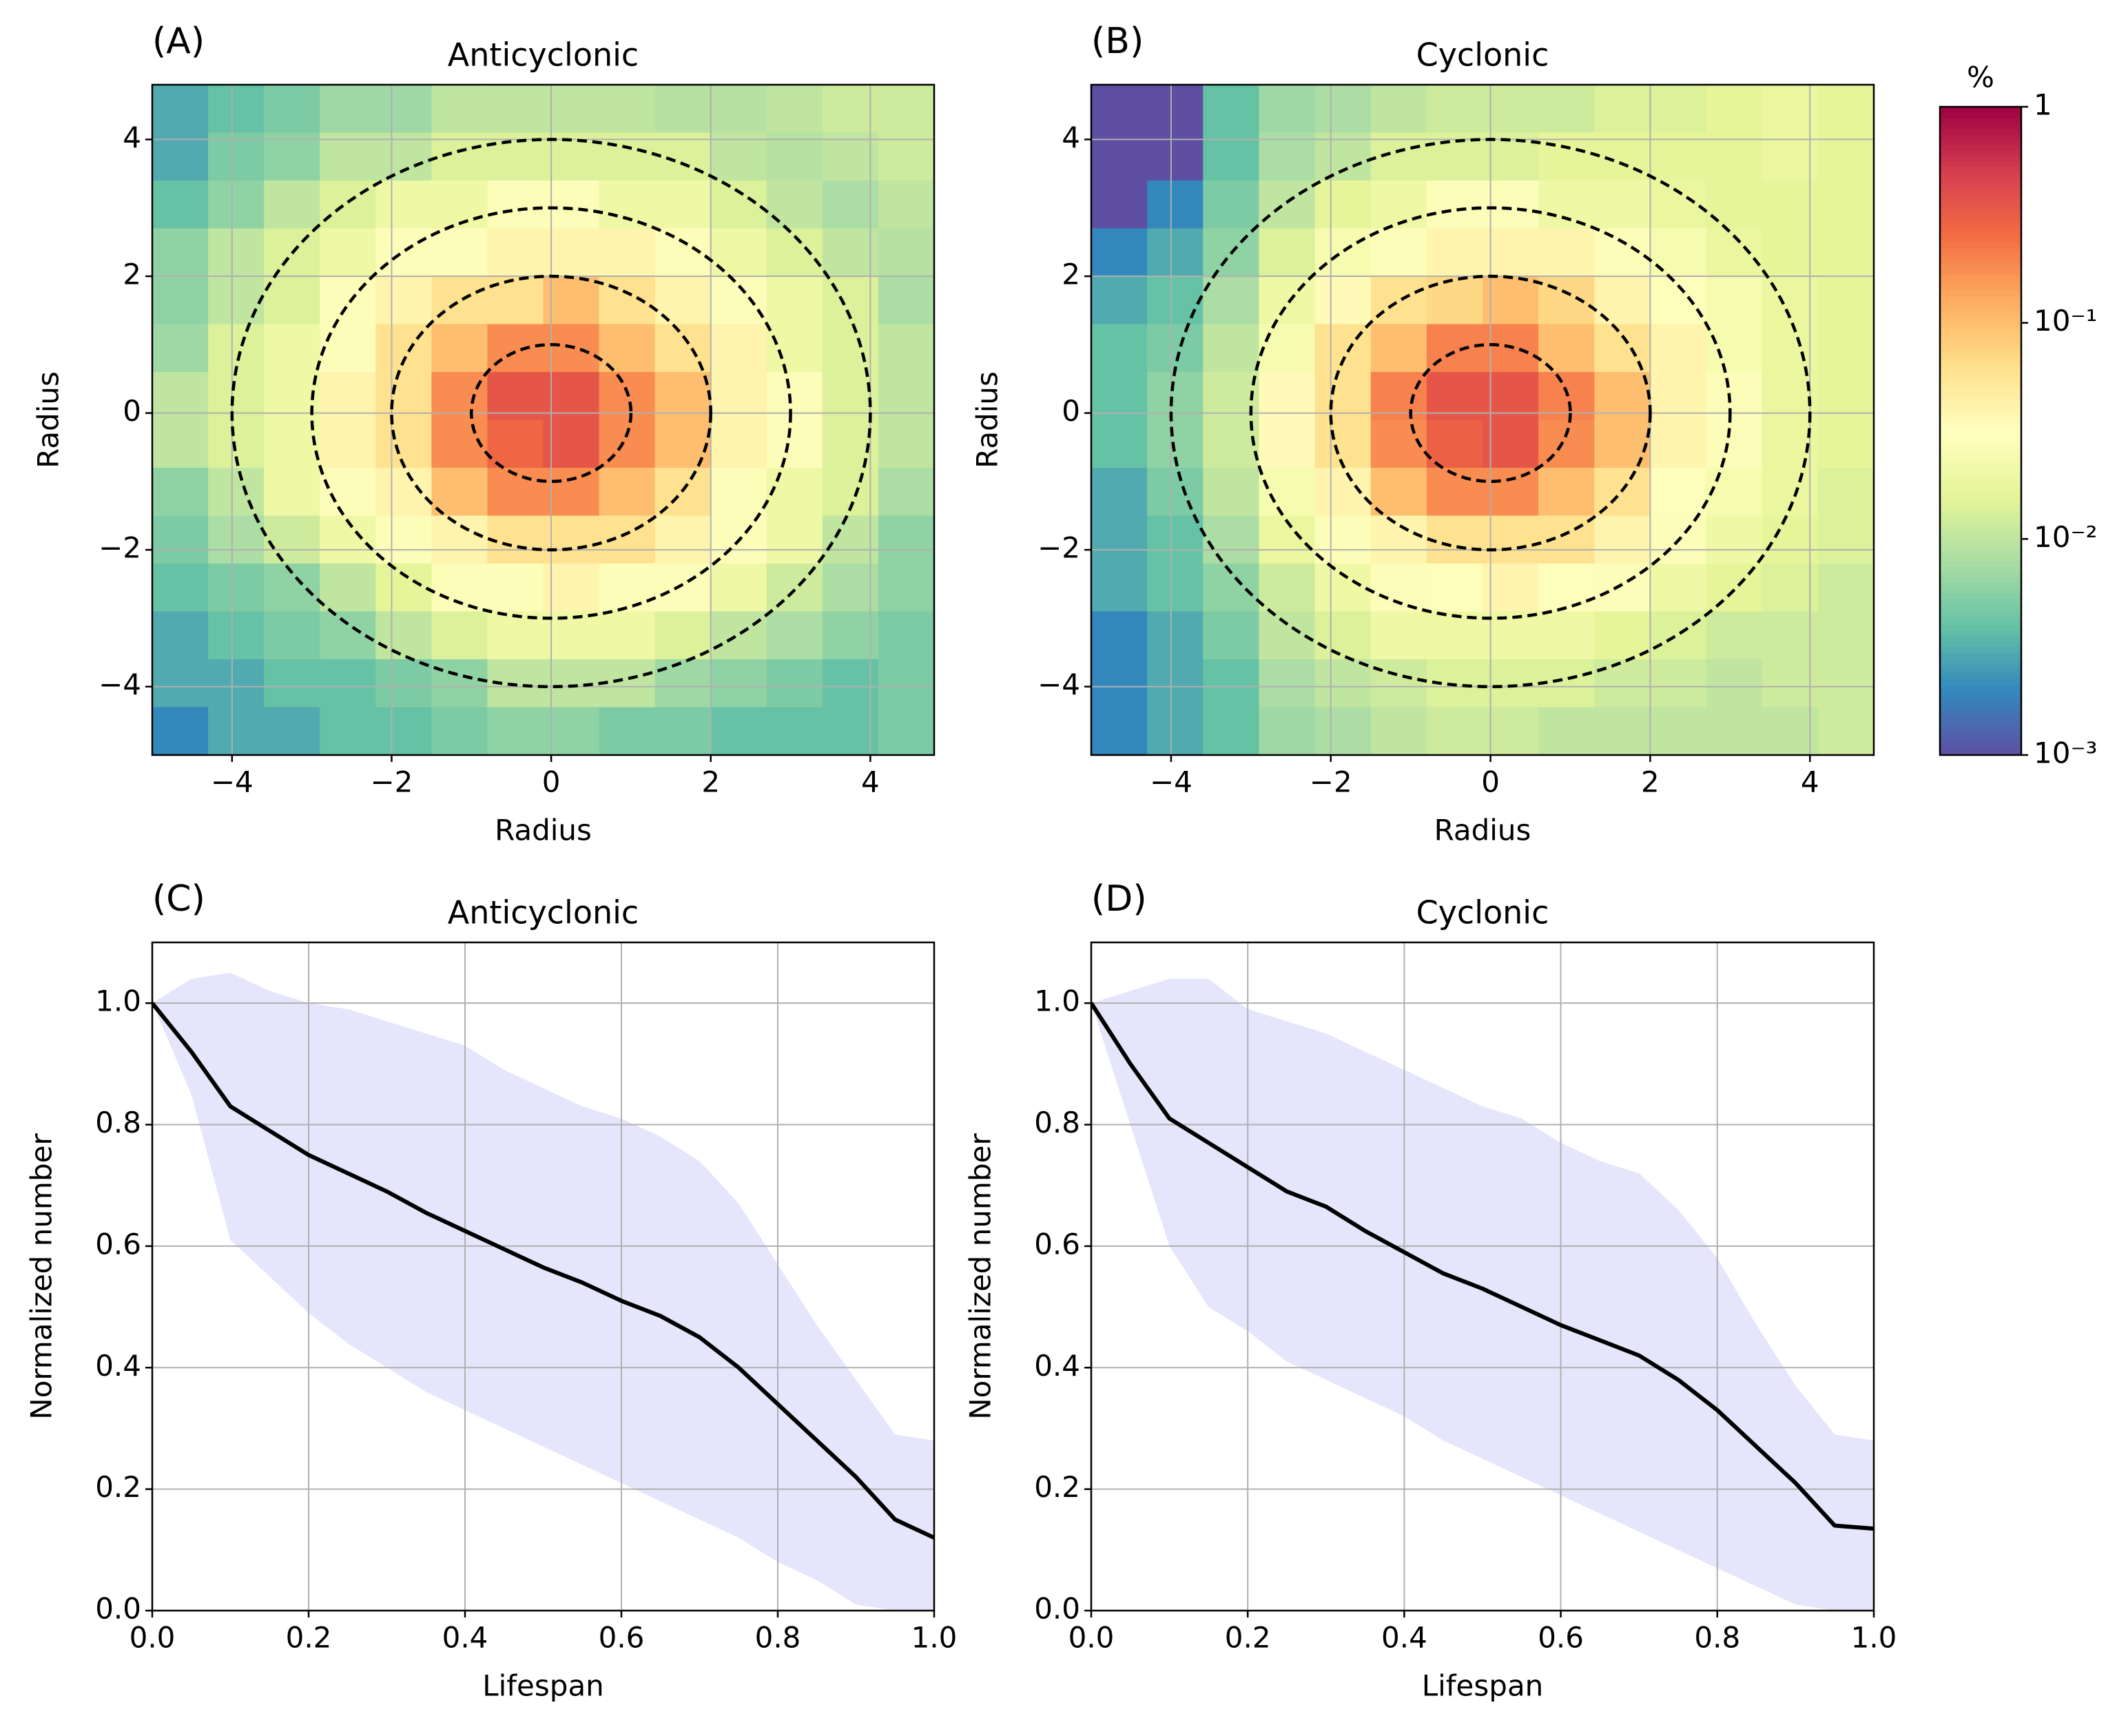 This screenshot has height=1736, width=2117. I want to click on colorbar-tick-label: 10⁻², so click(2065, 537).